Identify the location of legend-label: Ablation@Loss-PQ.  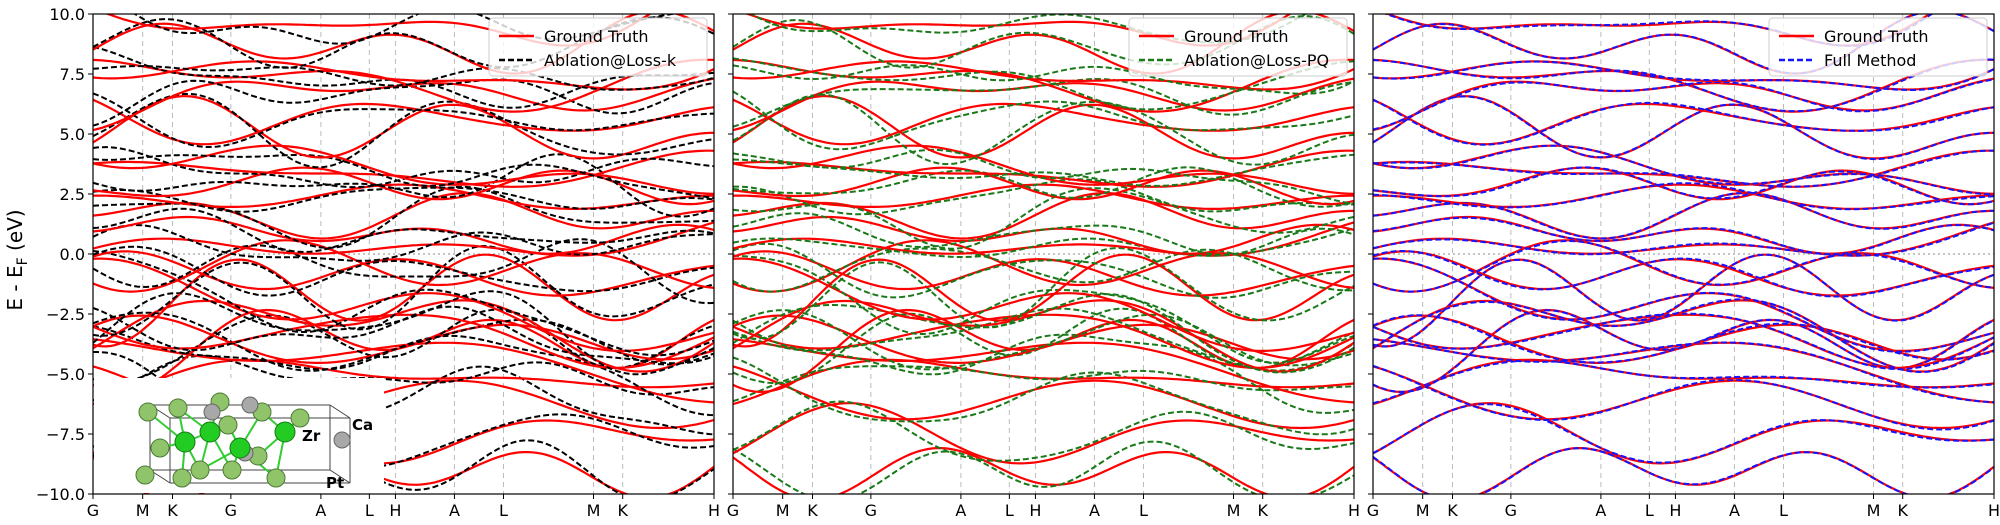
(1256, 60).